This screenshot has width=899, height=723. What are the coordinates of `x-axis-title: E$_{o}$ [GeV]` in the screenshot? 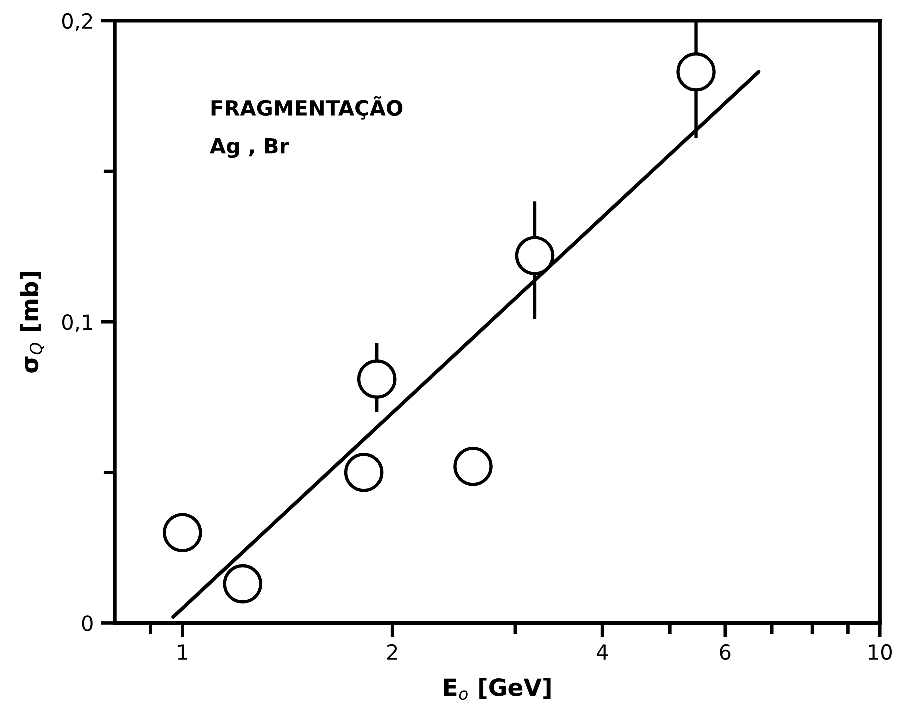 It's located at (497, 689).